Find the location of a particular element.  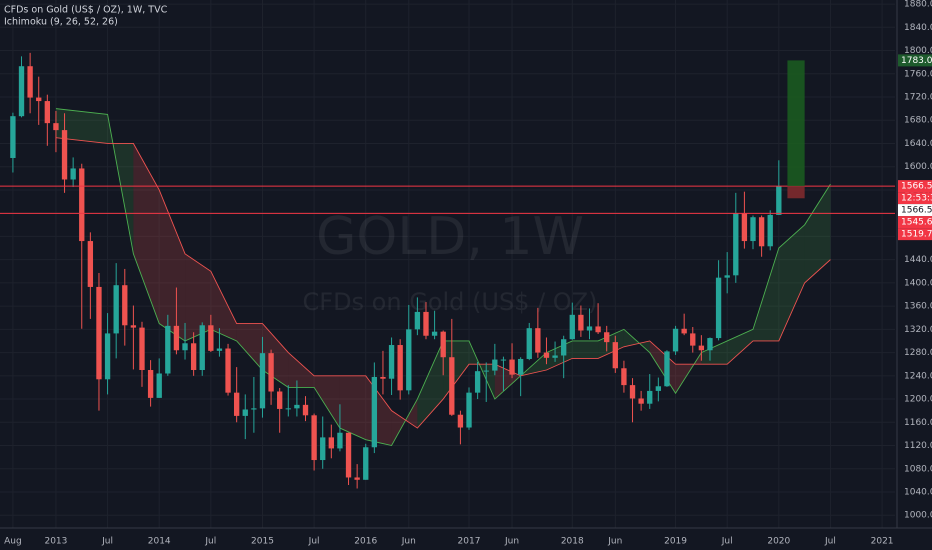

y-tick-label: 1040.00 is located at coordinates (918, 492).